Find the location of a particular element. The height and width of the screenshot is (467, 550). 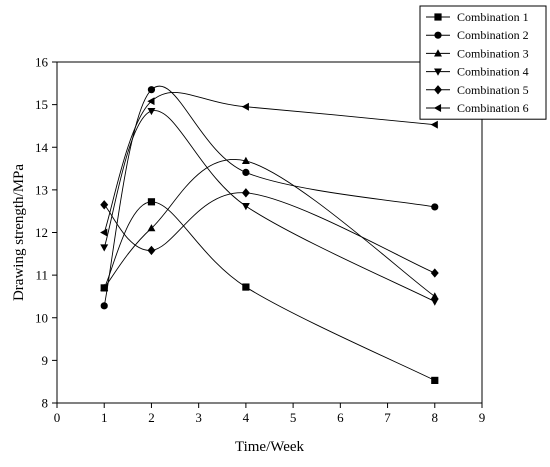

y-tick-label: 15 is located at coordinates (41, 104).